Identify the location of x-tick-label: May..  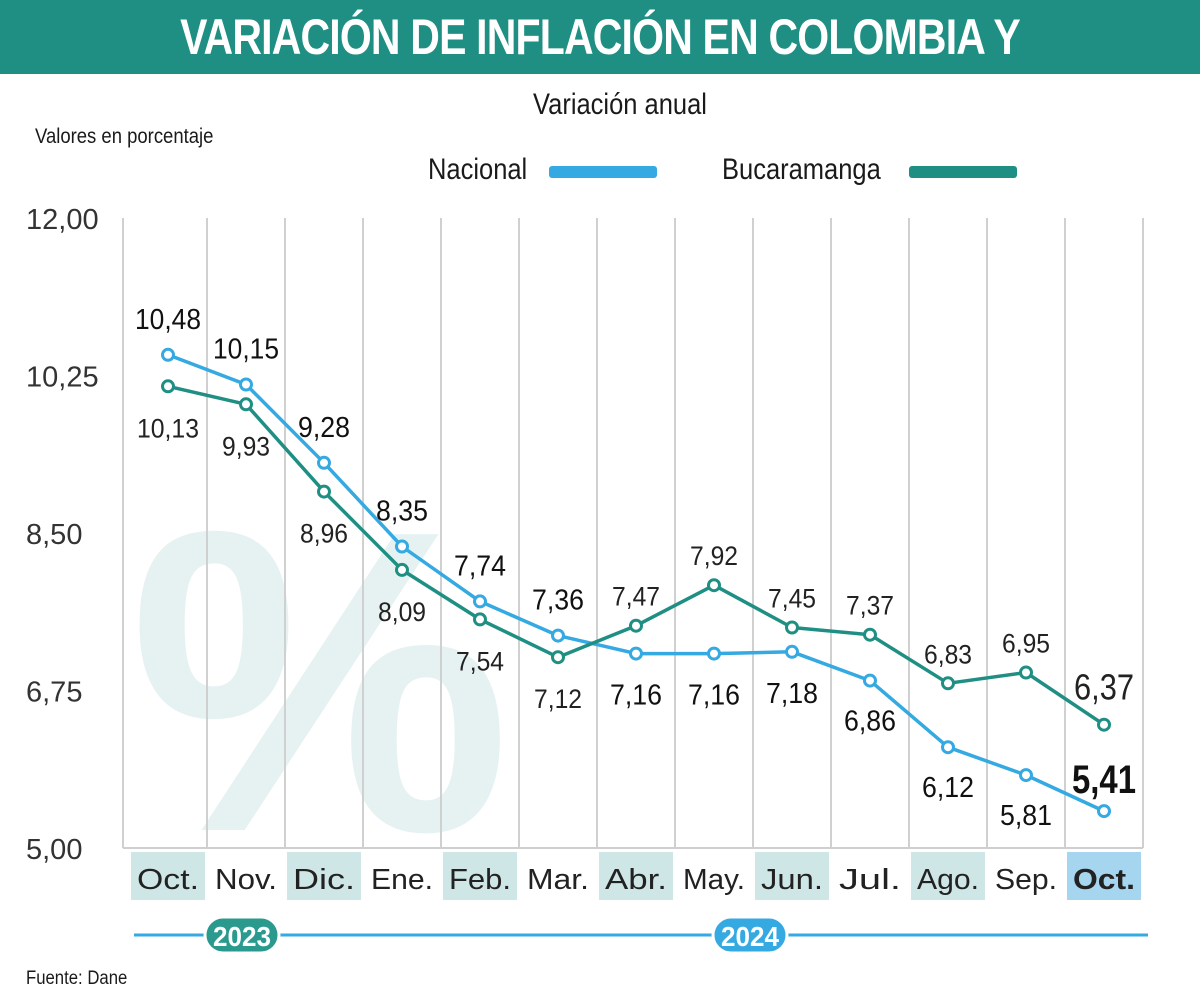
(714, 880).